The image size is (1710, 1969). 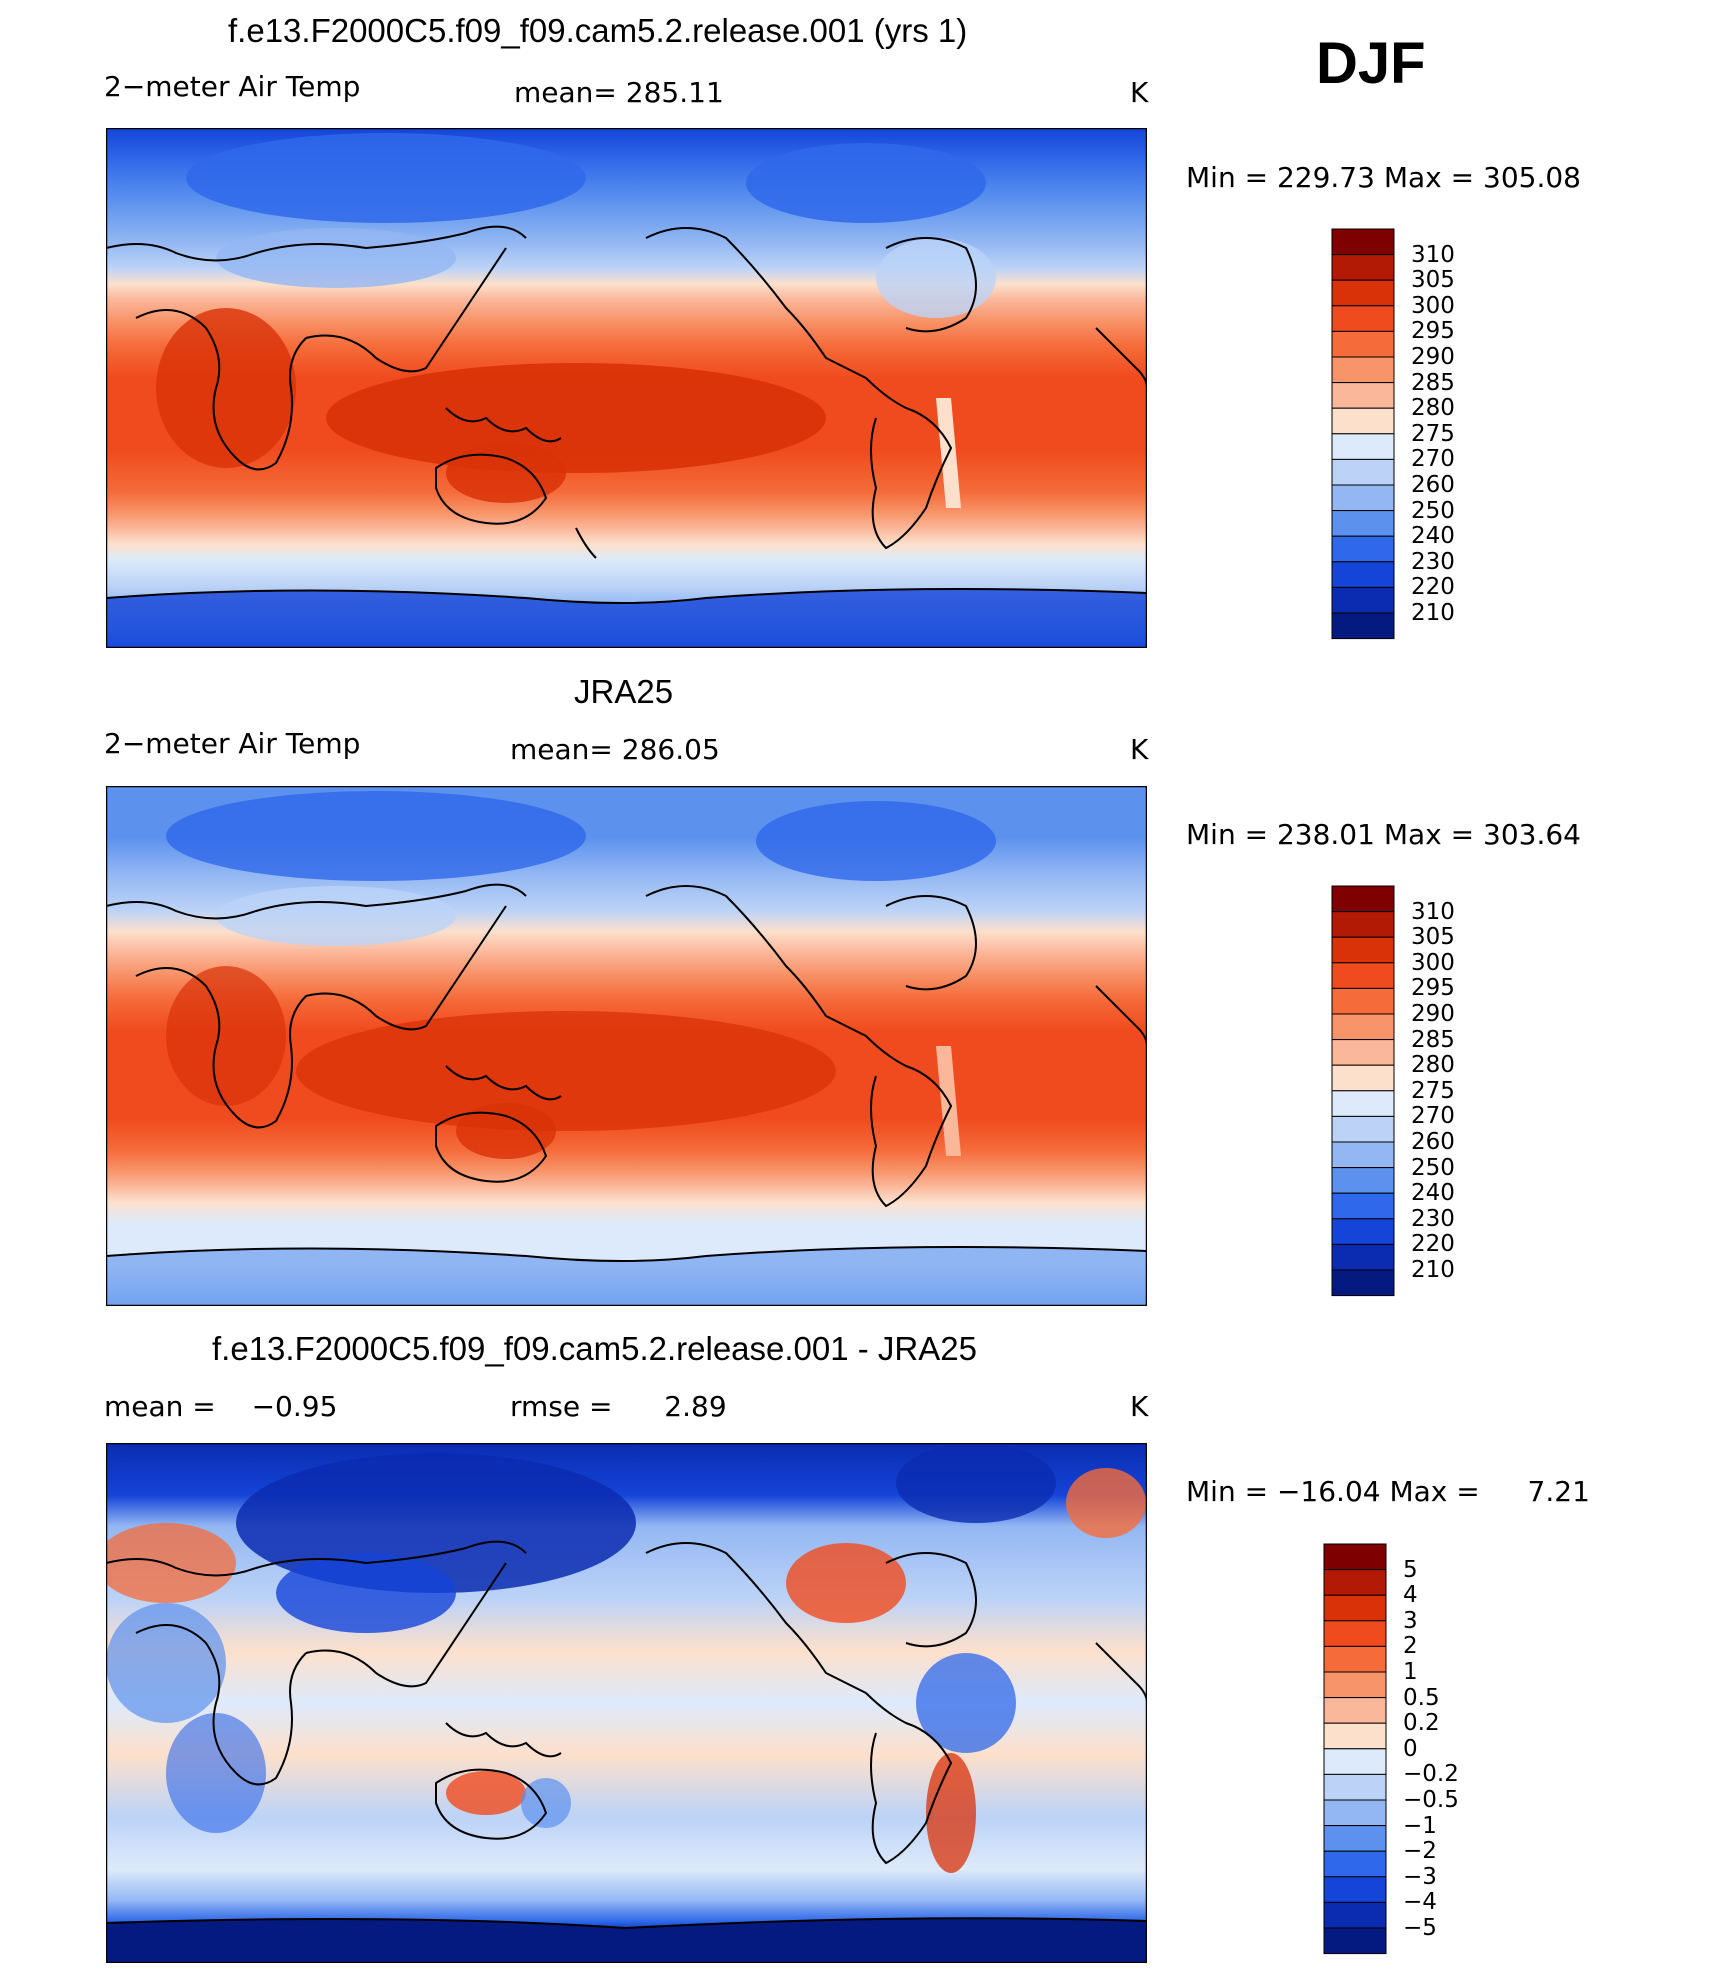 What do you see at coordinates (1420, 1851) in the screenshot?
I see `colorbar-tick-label: −2` at bounding box center [1420, 1851].